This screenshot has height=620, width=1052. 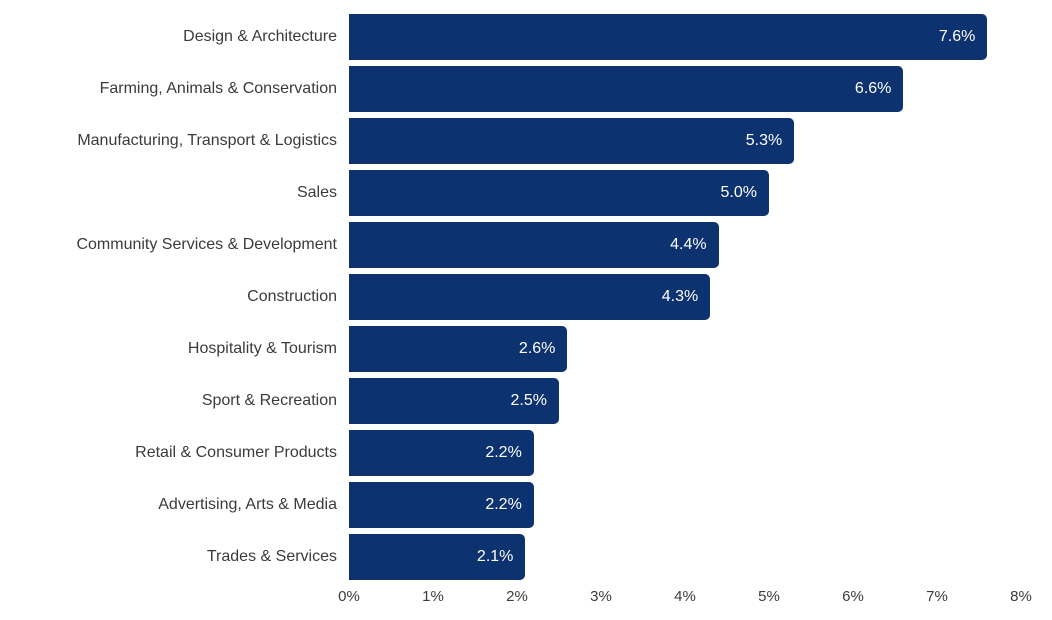 I want to click on category-label: Farming, Animals & Conservation, so click(x=218, y=89).